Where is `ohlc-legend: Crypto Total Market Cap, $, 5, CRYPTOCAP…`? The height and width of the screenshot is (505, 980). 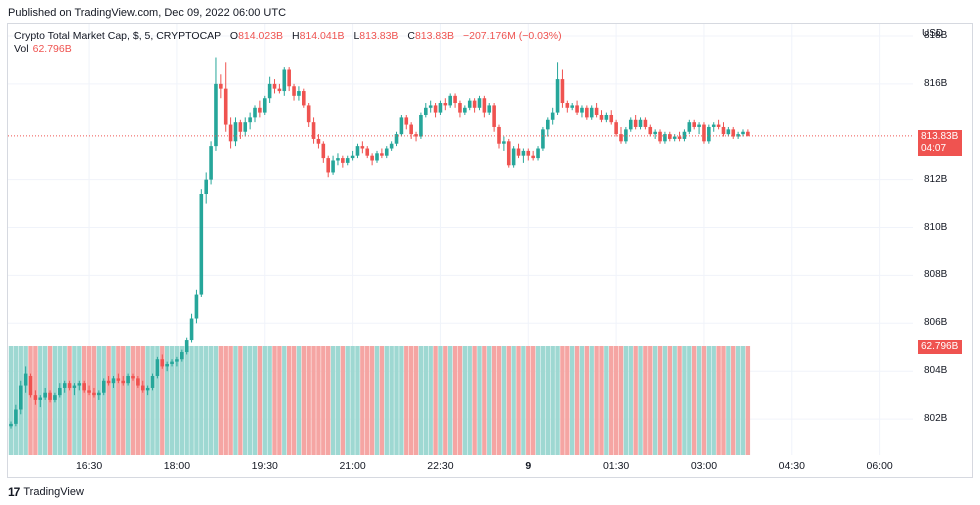
ohlc-legend: Crypto Total Market Cap, $, 5, CRYPTOCAP… is located at coordinates (288, 36).